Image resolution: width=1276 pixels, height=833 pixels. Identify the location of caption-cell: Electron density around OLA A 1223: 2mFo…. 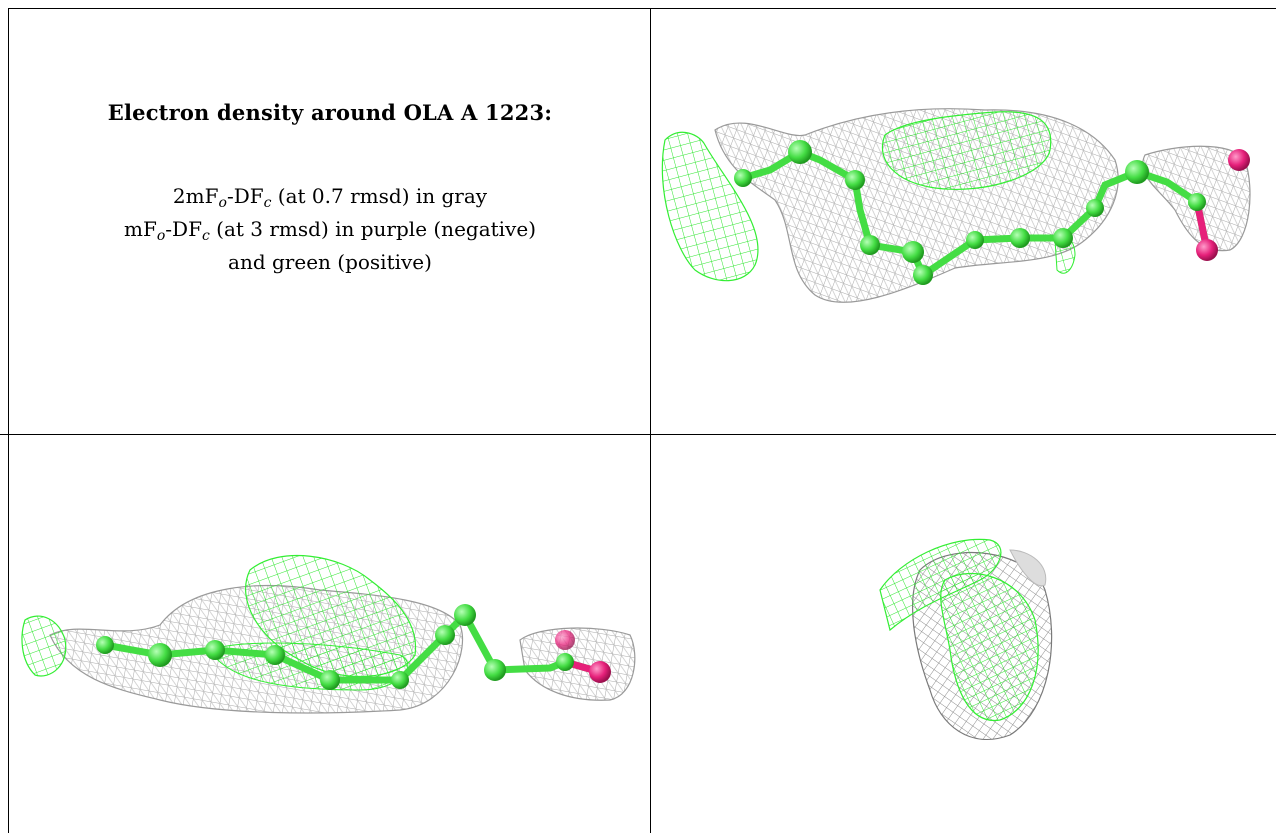
(330, 187).